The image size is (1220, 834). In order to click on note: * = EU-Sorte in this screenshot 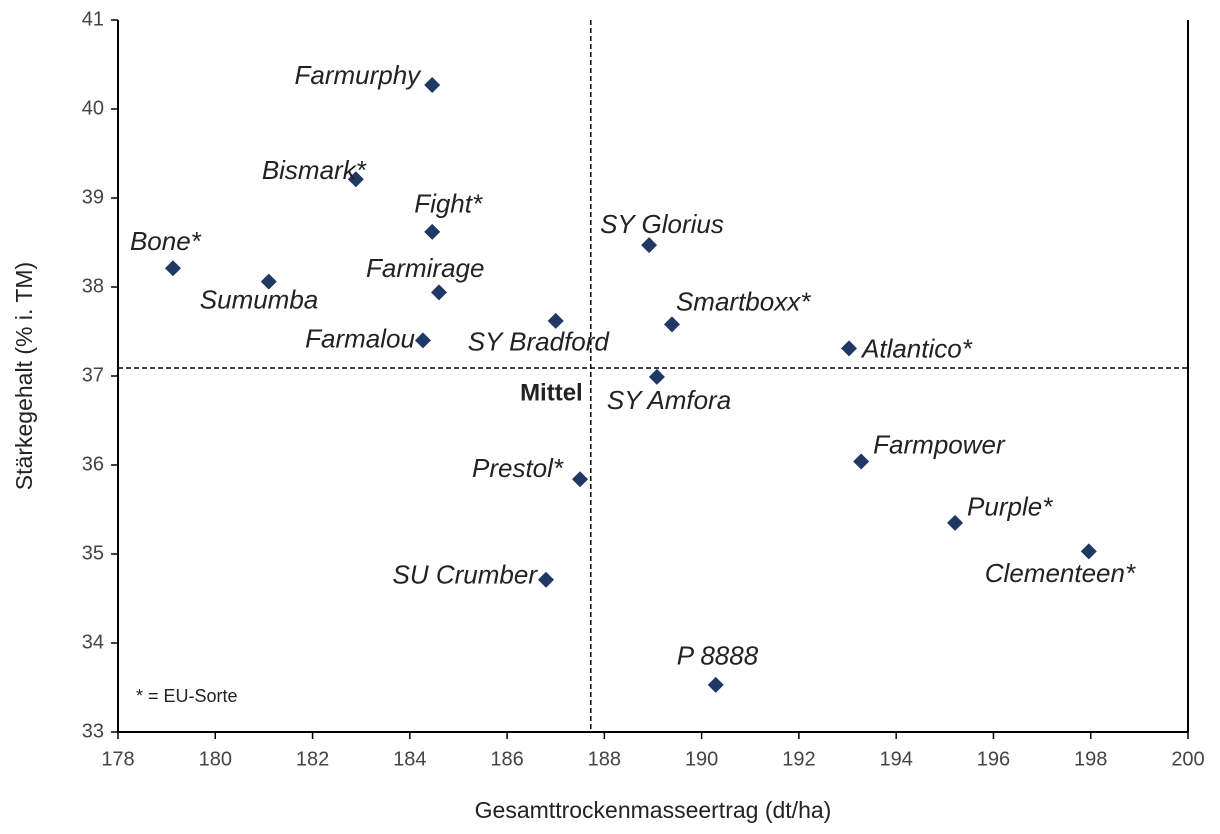, I will do `click(187, 696)`.